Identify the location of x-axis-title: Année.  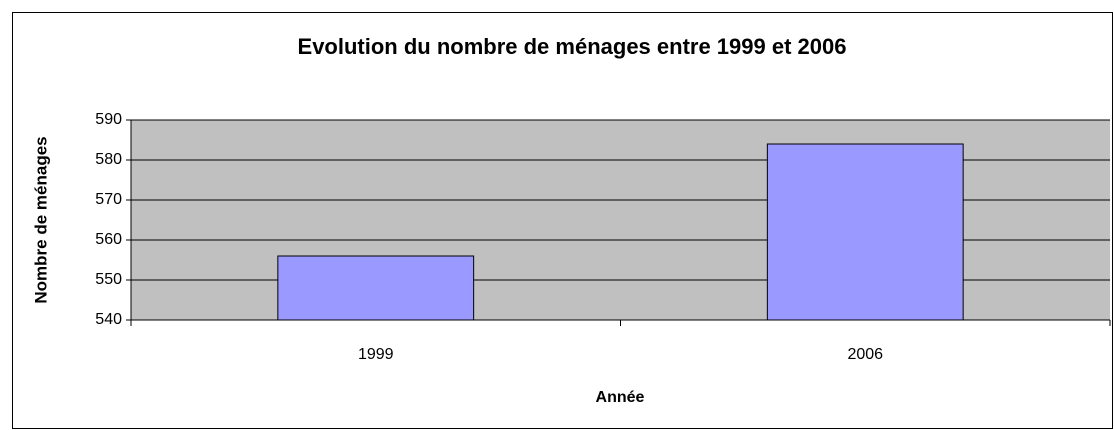
(620, 397).